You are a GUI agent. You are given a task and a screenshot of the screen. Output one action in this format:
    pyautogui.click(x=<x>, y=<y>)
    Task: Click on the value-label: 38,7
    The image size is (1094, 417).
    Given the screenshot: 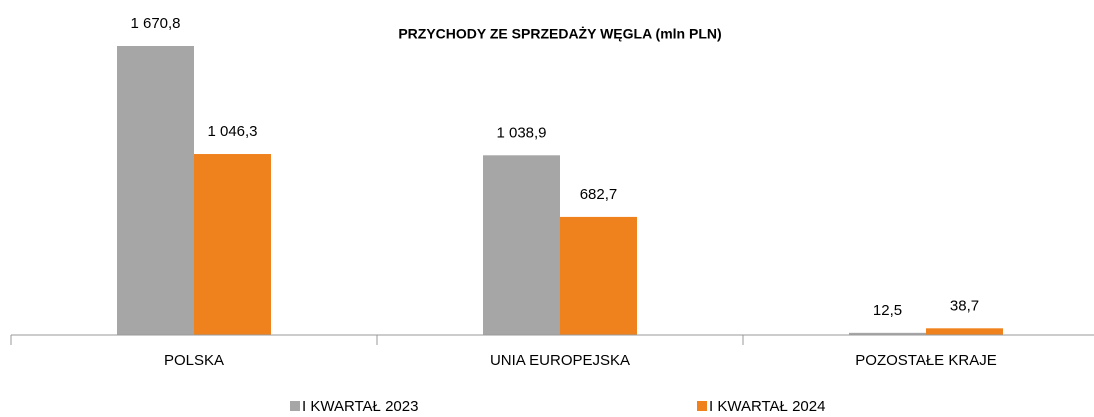 What is the action you would take?
    pyautogui.click(x=964, y=305)
    